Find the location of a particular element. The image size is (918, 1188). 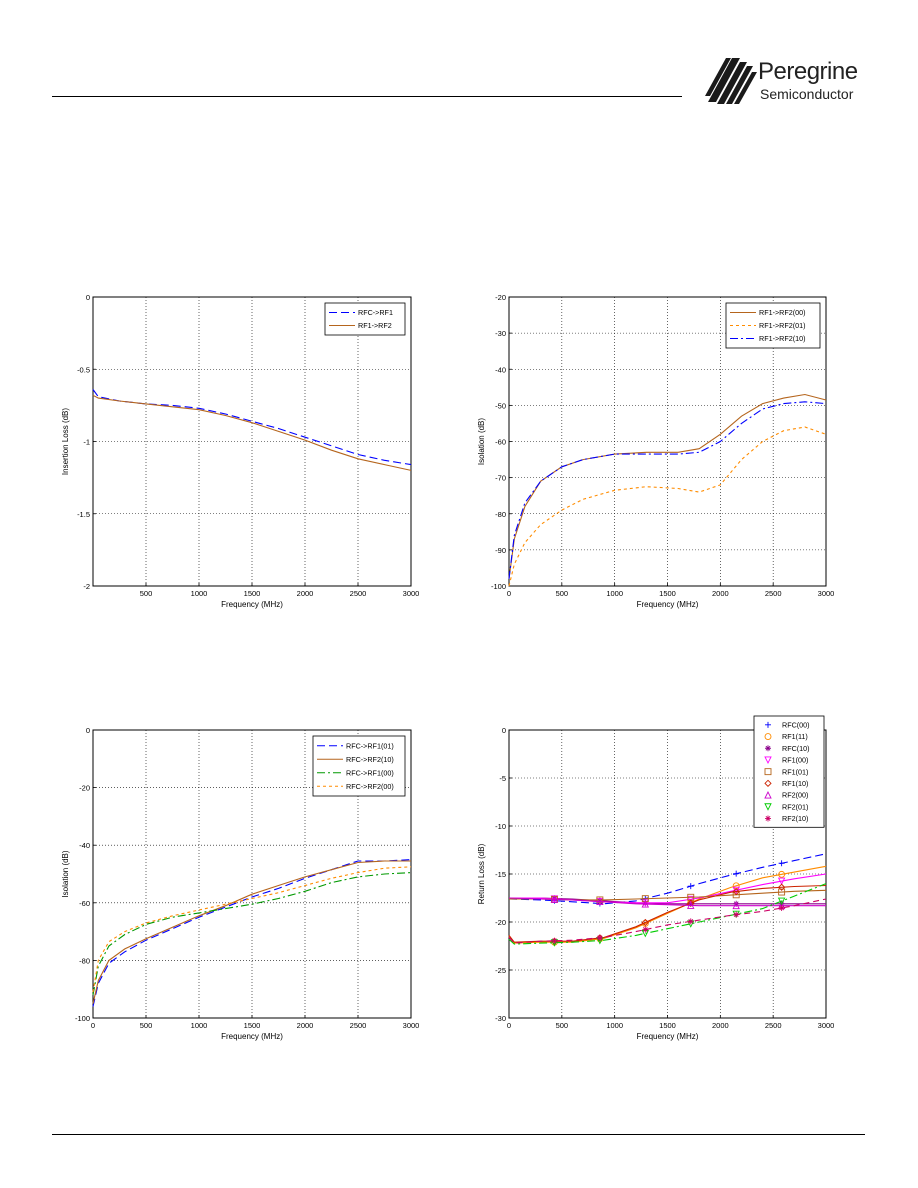

peregrine-logo: Peregrine Semiconductor is located at coordinates (787, 81).